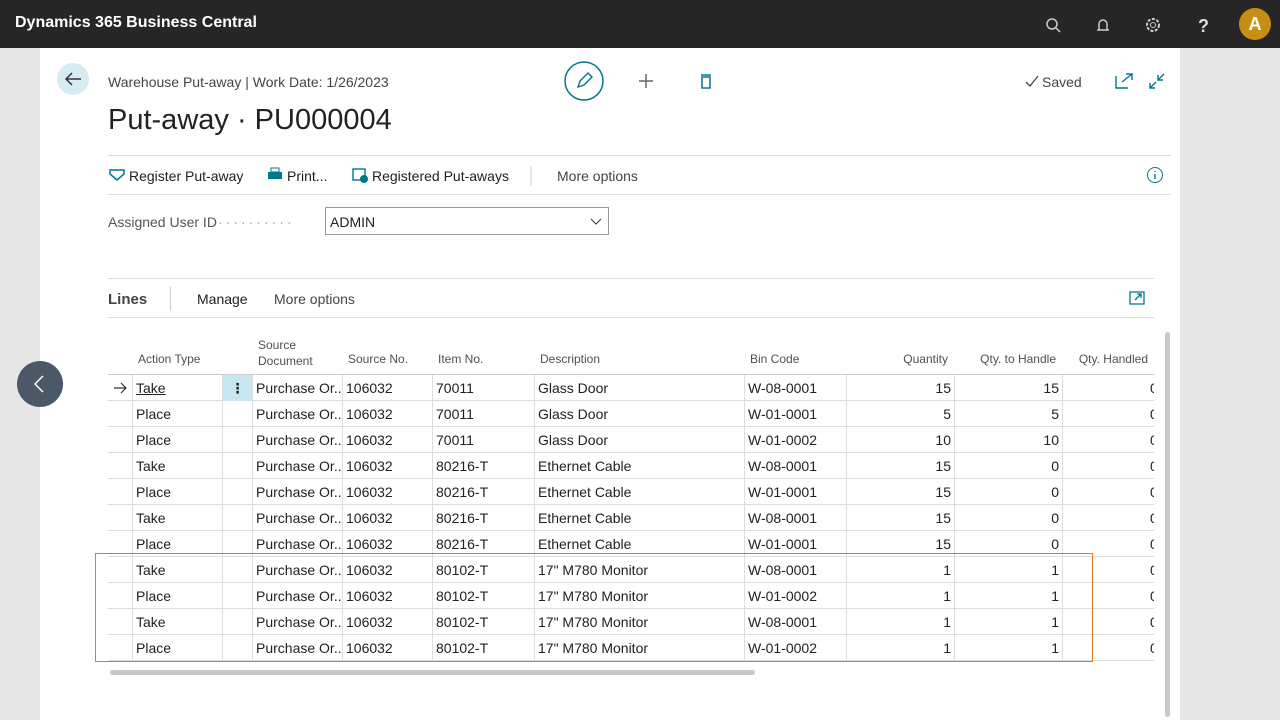 Image resolution: width=1280 pixels, height=720 pixels. Describe the element at coordinates (596, 221) in the screenshot. I see `chevron` at that location.